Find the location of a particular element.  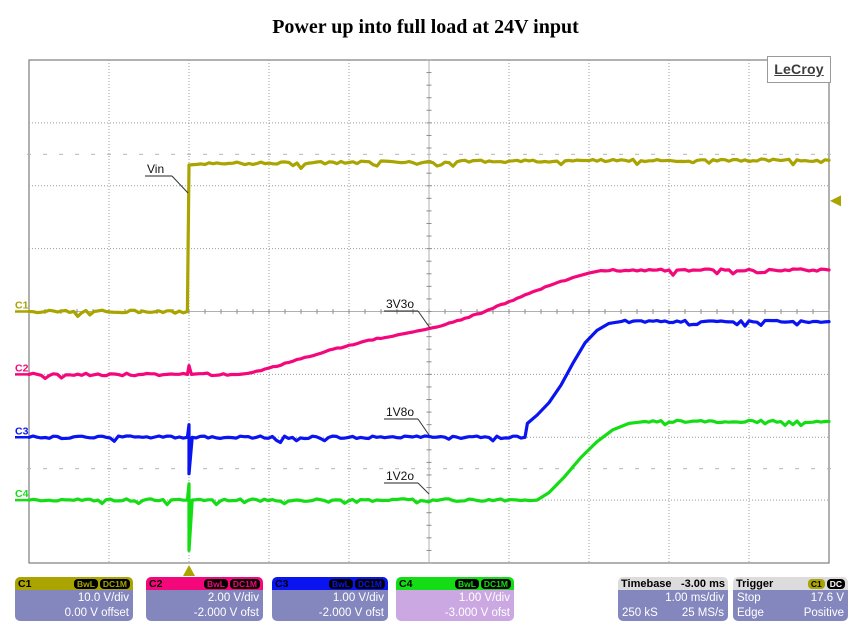

channel-readout: 1.00 V/div -2.000 V ofst is located at coordinates (330, 605).